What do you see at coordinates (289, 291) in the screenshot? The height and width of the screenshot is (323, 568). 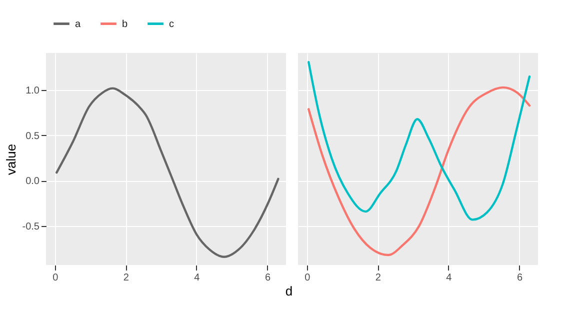 I see `x-axis-title: d` at bounding box center [289, 291].